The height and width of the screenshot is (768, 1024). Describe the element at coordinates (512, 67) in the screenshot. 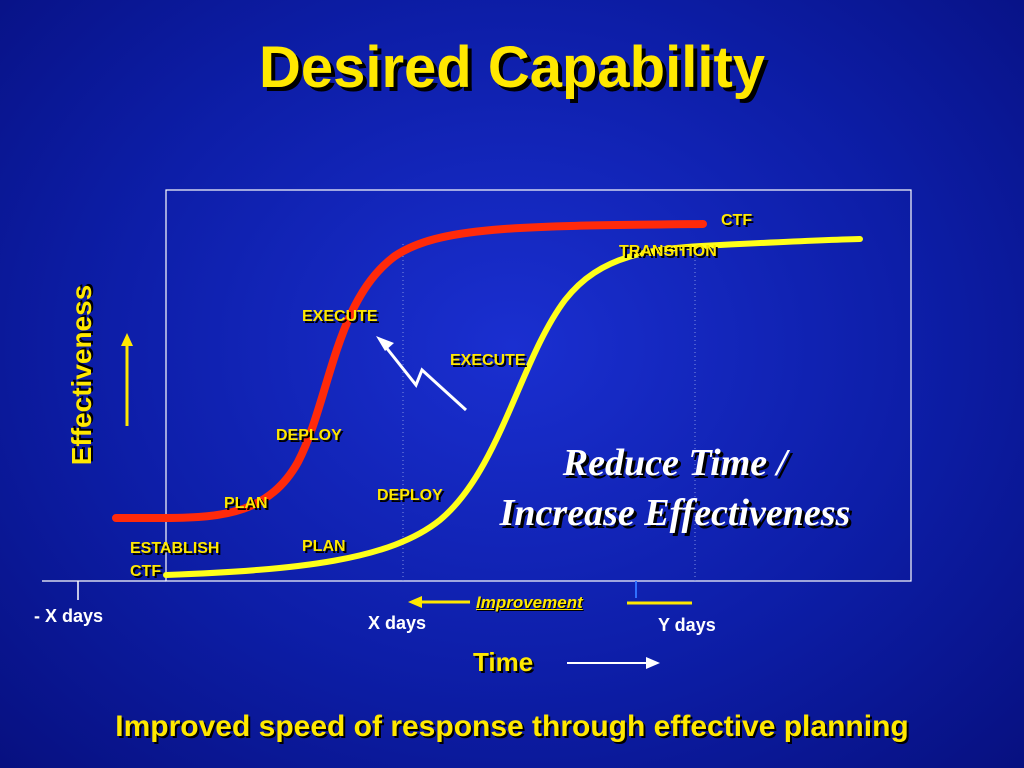

I see `slide-title: Desired Capability` at that location.